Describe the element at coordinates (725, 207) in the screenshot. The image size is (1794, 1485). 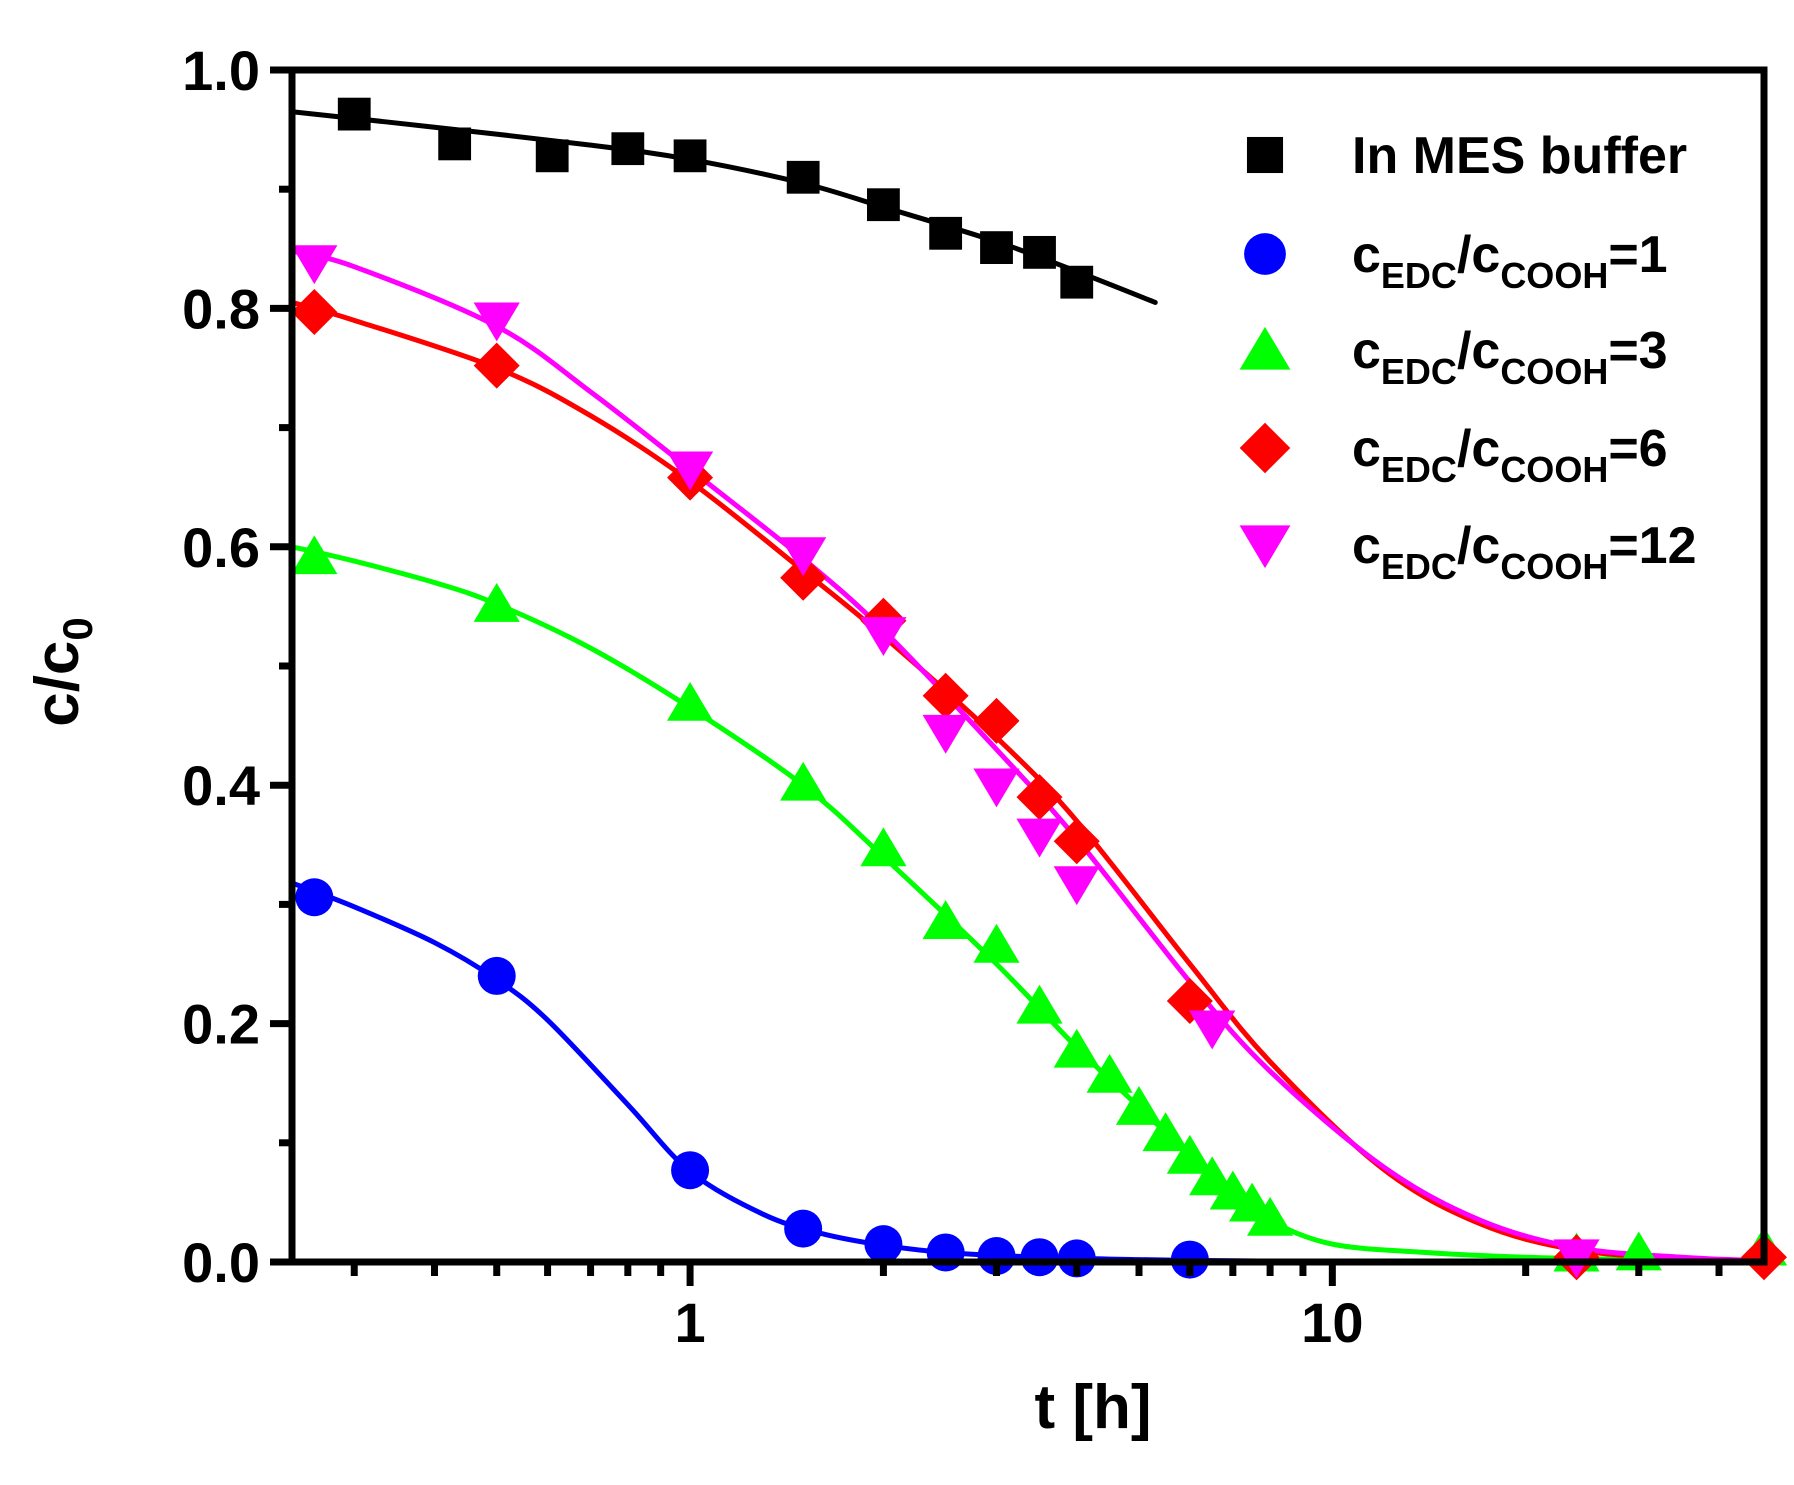
I see `fit-curve-mes` at that location.